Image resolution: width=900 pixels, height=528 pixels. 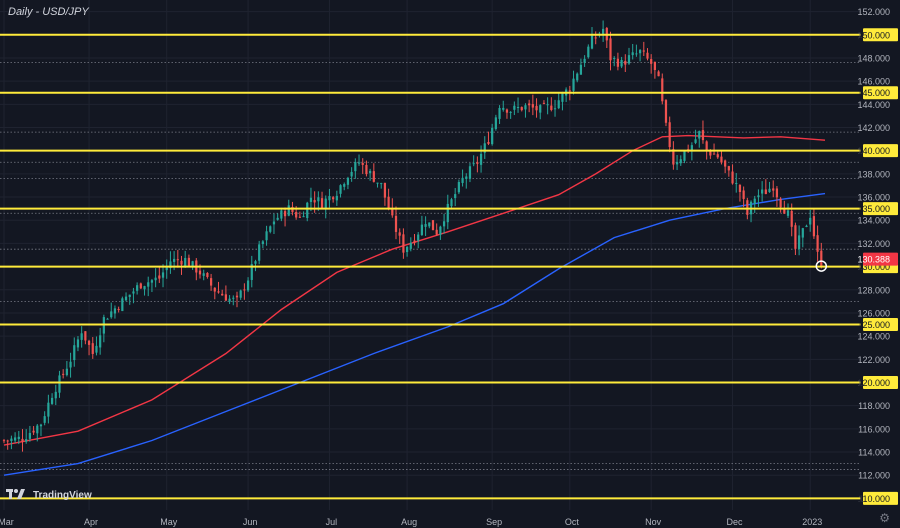 I want to click on tradingview-logo: TradingView, so click(x=49, y=495).